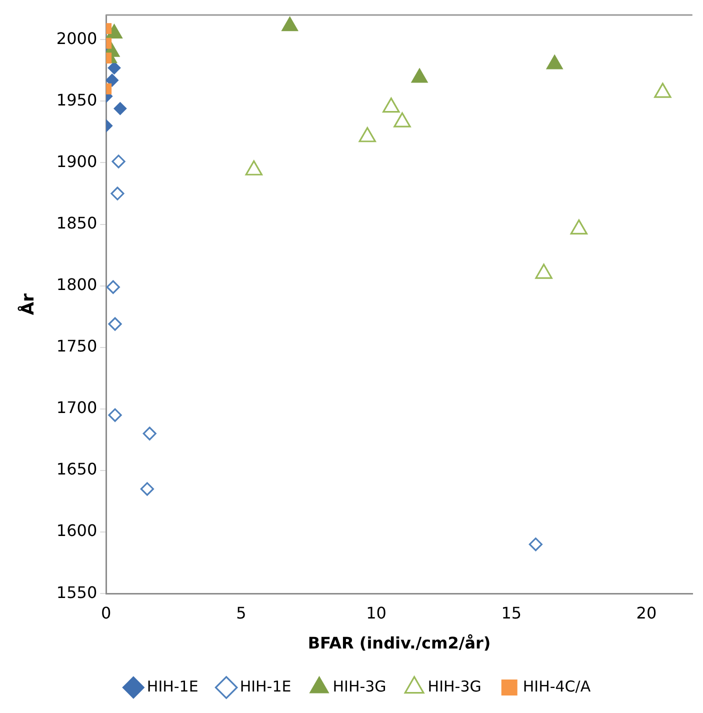 This screenshot has width=703, height=713. What do you see at coordinates (77, 100) in the screenshot?
I see `y-tick-label: 1950` at bounding box center [77, 100].